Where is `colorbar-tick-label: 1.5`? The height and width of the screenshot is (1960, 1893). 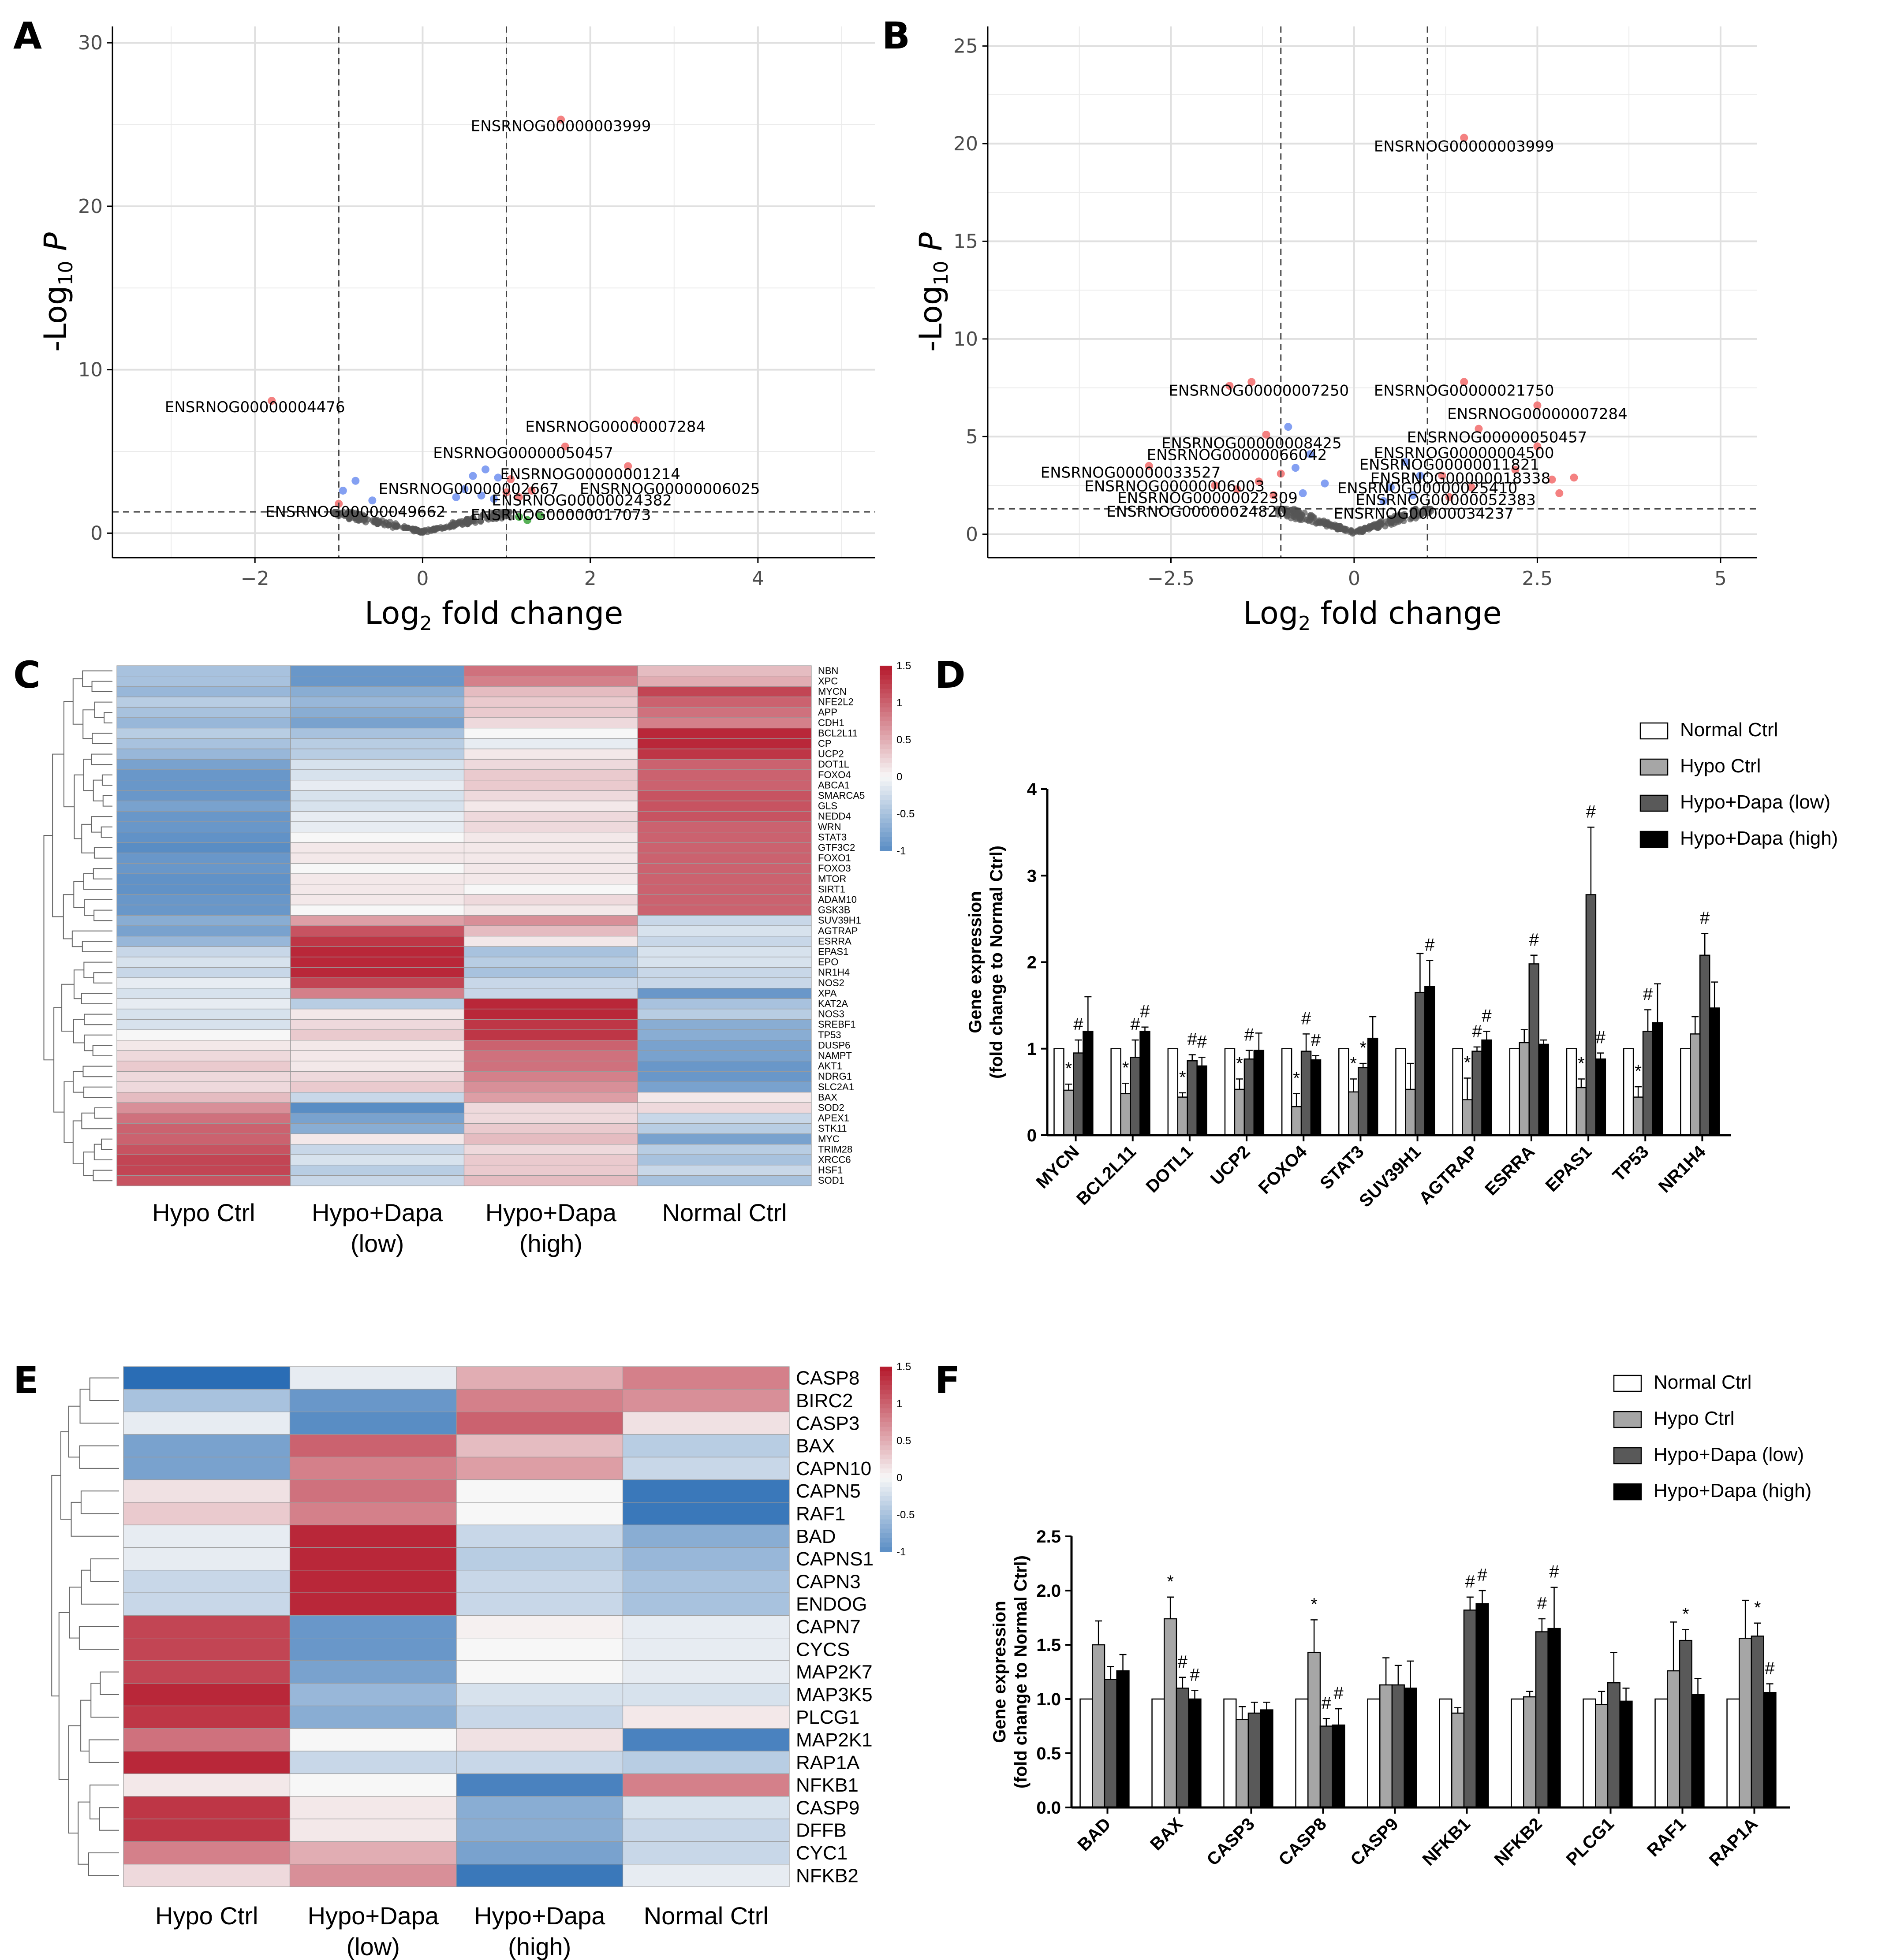
colorbar-tick-label: 1.5 is located at coordinates (903, 1367).